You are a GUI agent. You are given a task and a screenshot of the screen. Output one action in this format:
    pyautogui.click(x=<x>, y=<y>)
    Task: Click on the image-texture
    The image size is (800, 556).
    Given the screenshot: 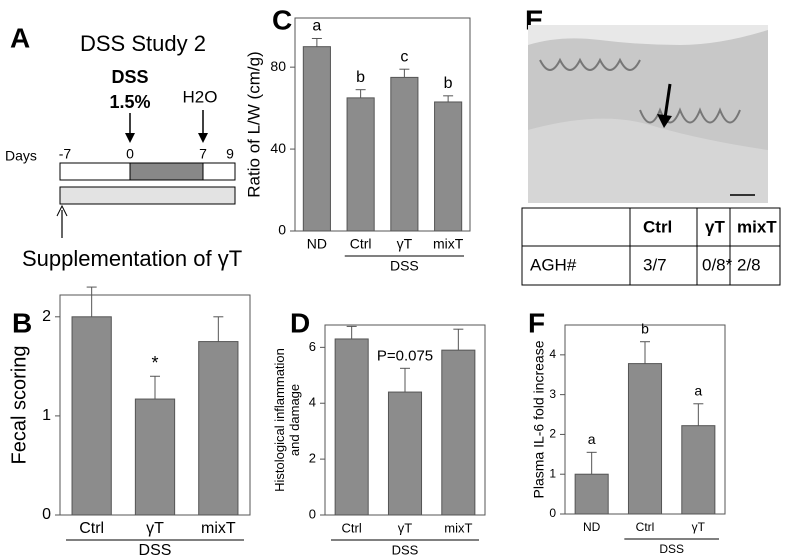 What is the action you would take?
    pyautogui.click(x=640, y=90)
    